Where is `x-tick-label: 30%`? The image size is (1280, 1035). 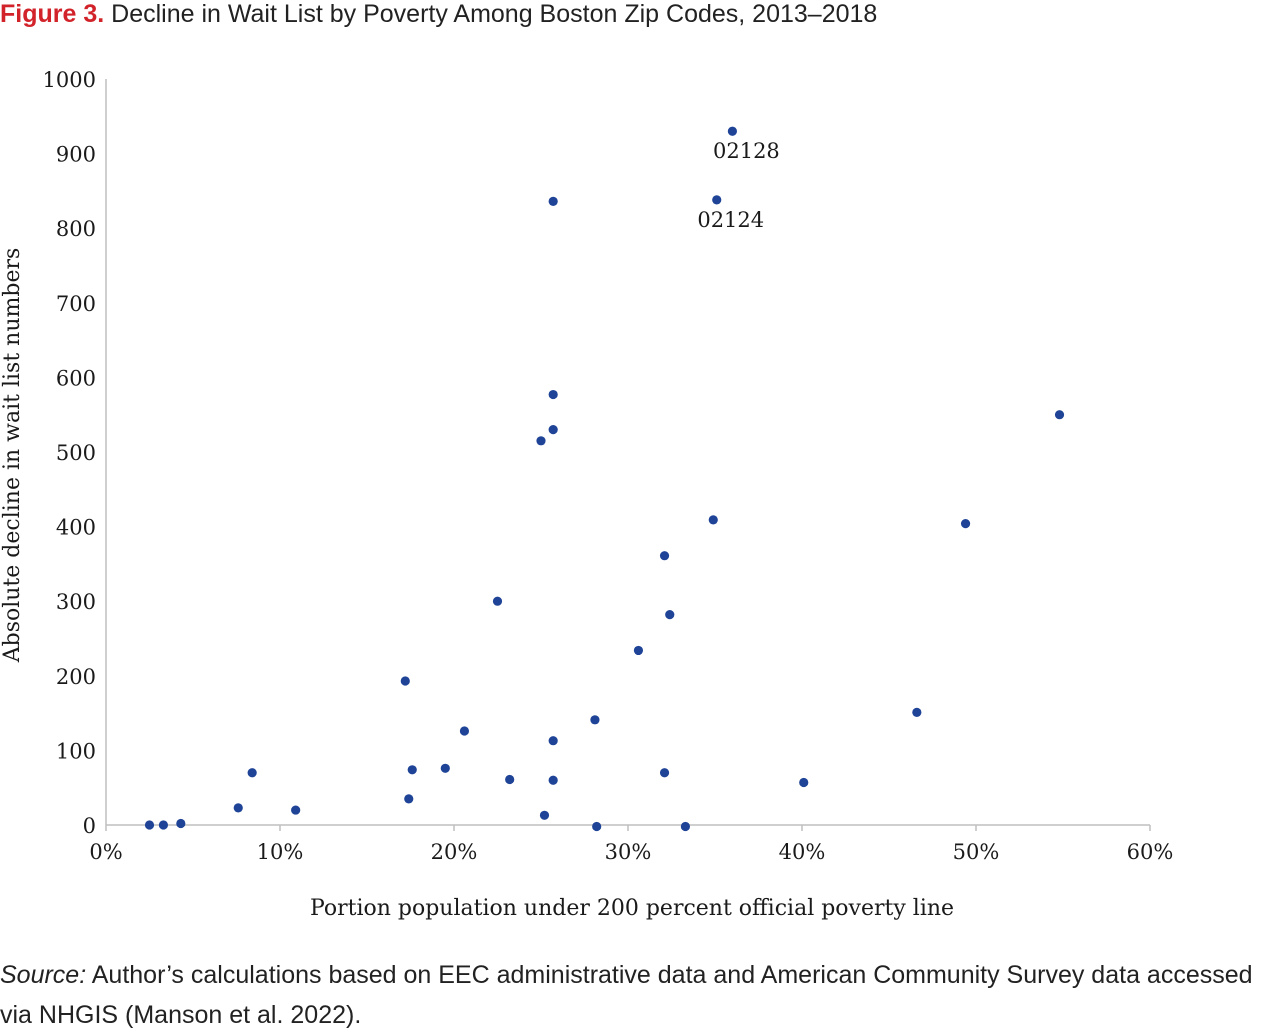
x-tick-label: 30% is located at coordinates (628, 852).